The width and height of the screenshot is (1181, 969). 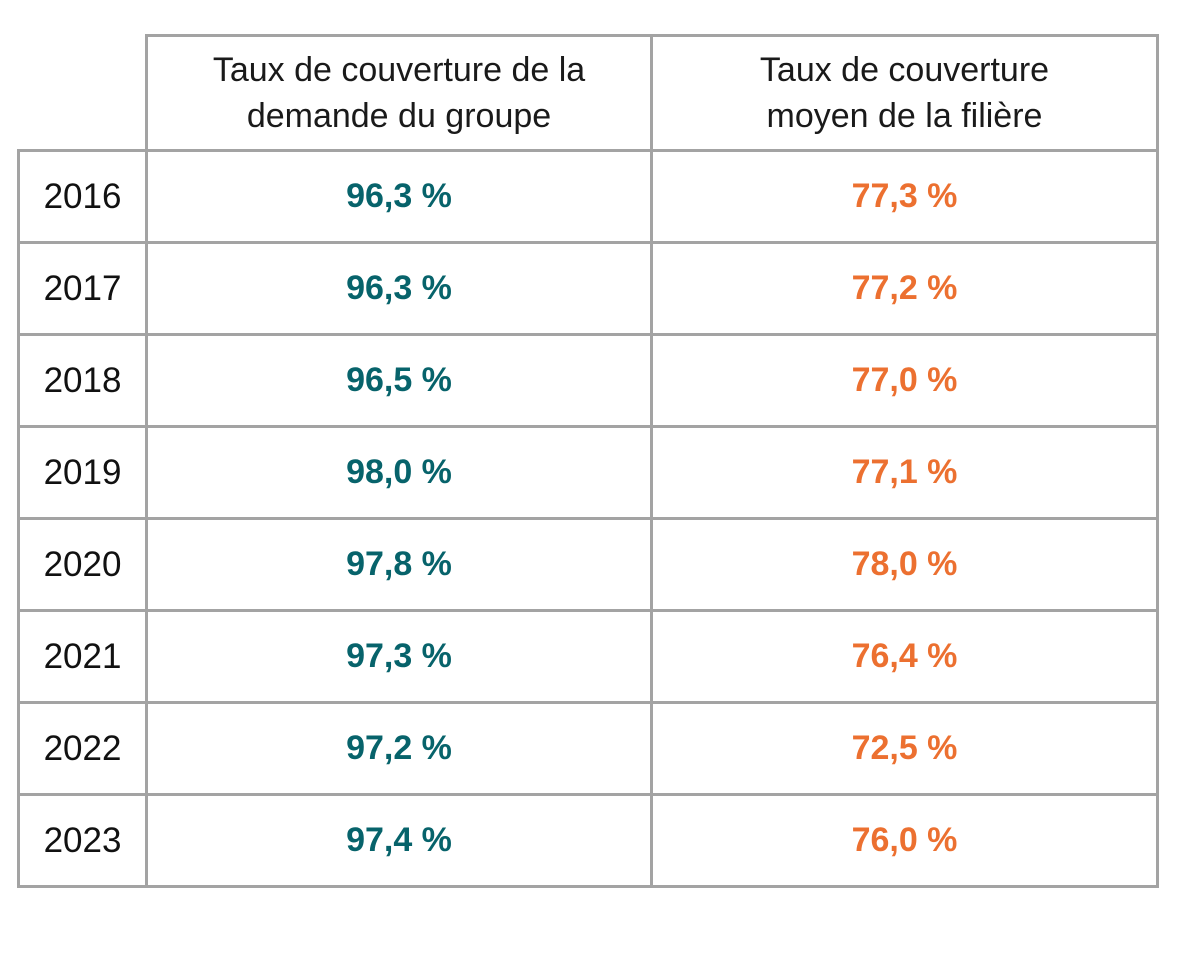 What do you see at coordinates (82, 196) in the screenshot?
I see `year-cell: 2016` at bounding box center [82, 196].